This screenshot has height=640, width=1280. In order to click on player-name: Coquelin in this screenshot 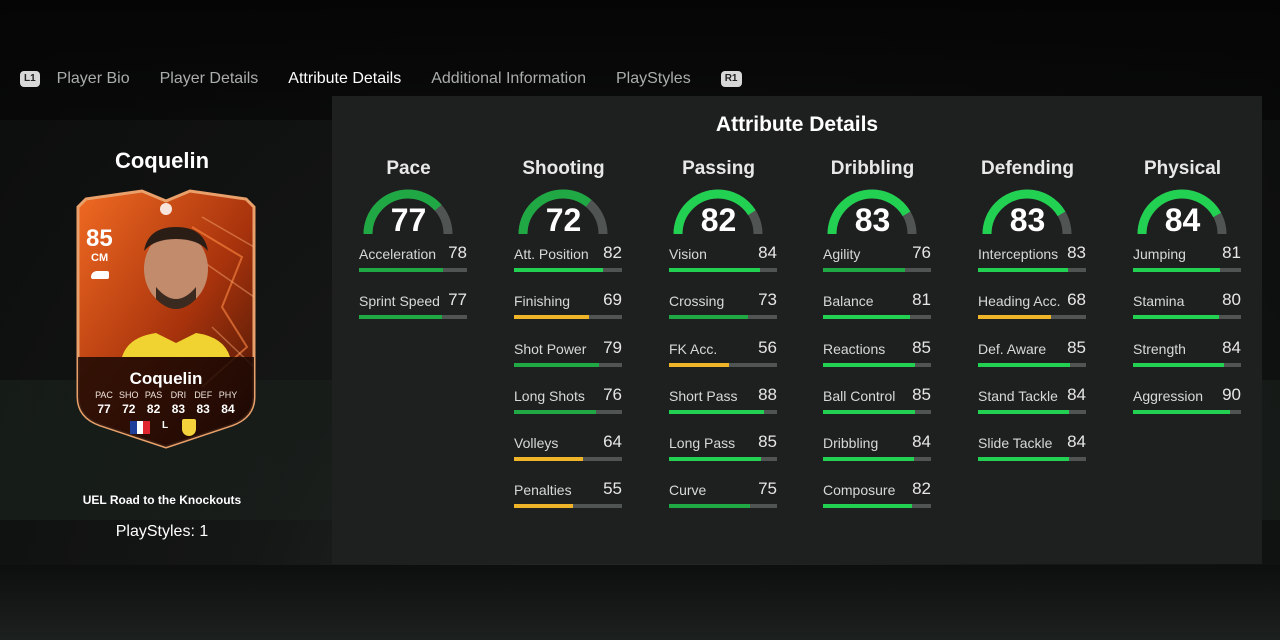, I will do `click(162, 160)`.